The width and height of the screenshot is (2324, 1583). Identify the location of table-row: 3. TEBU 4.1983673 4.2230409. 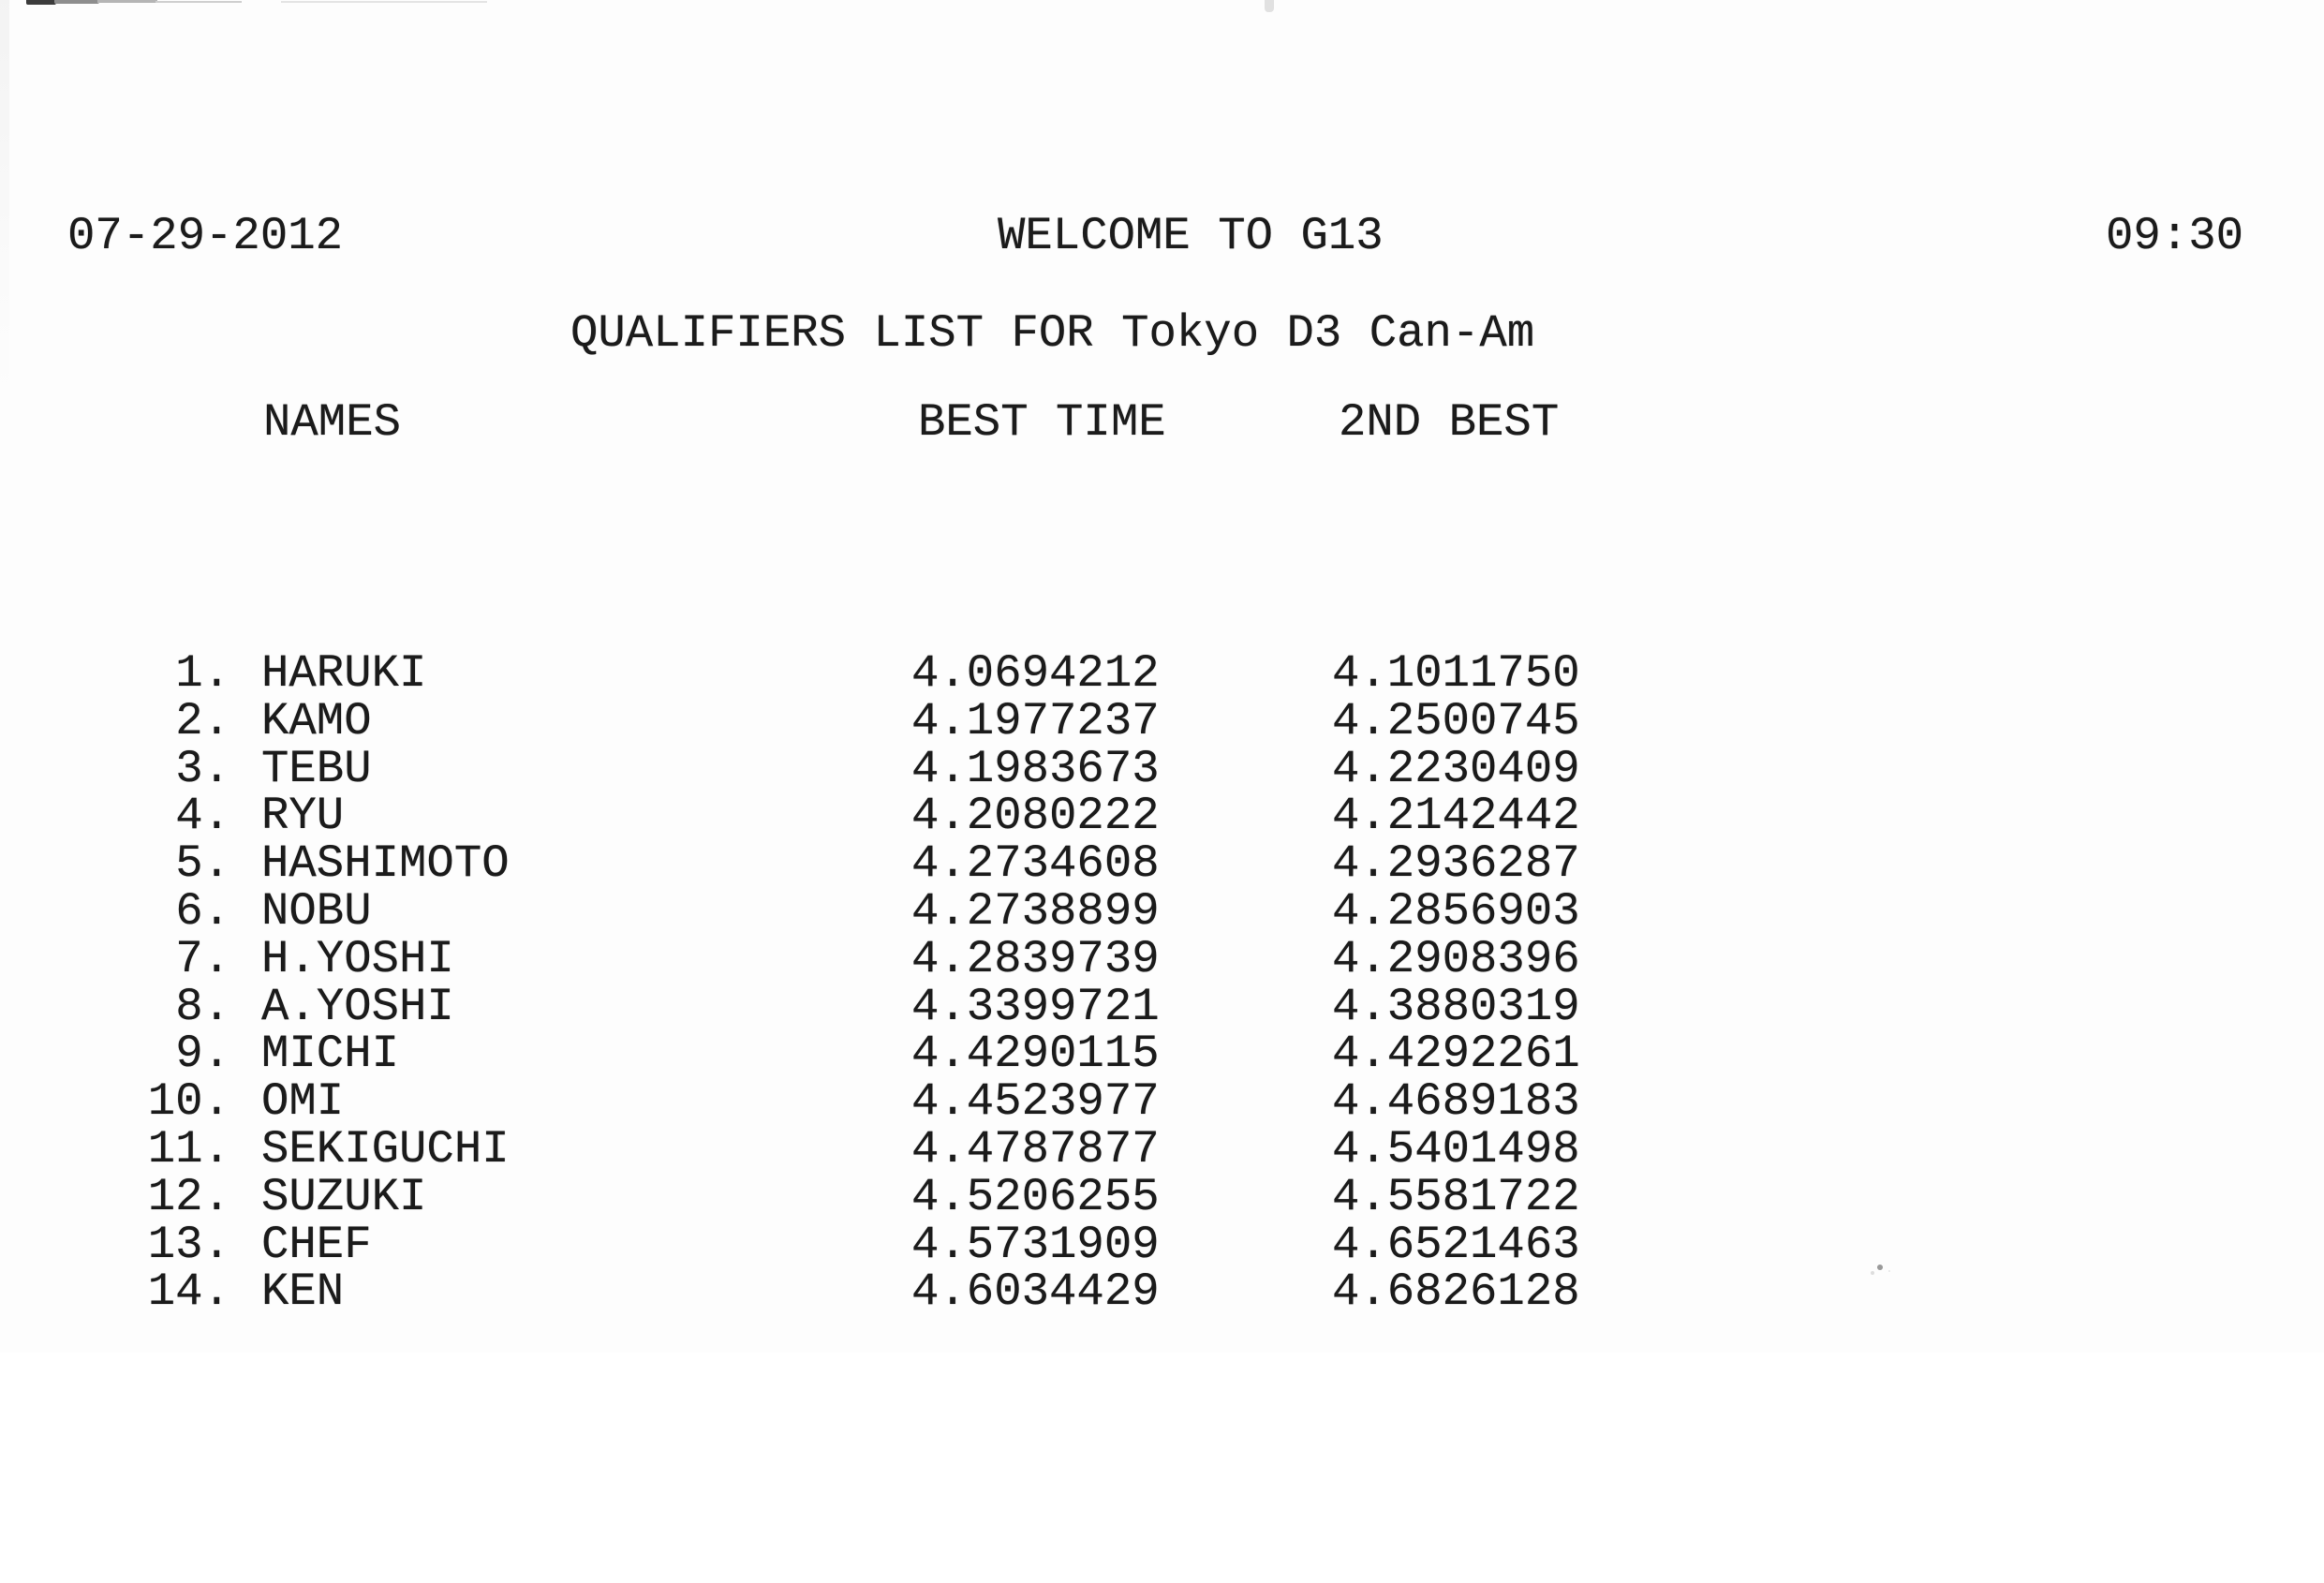
(1162, 768).